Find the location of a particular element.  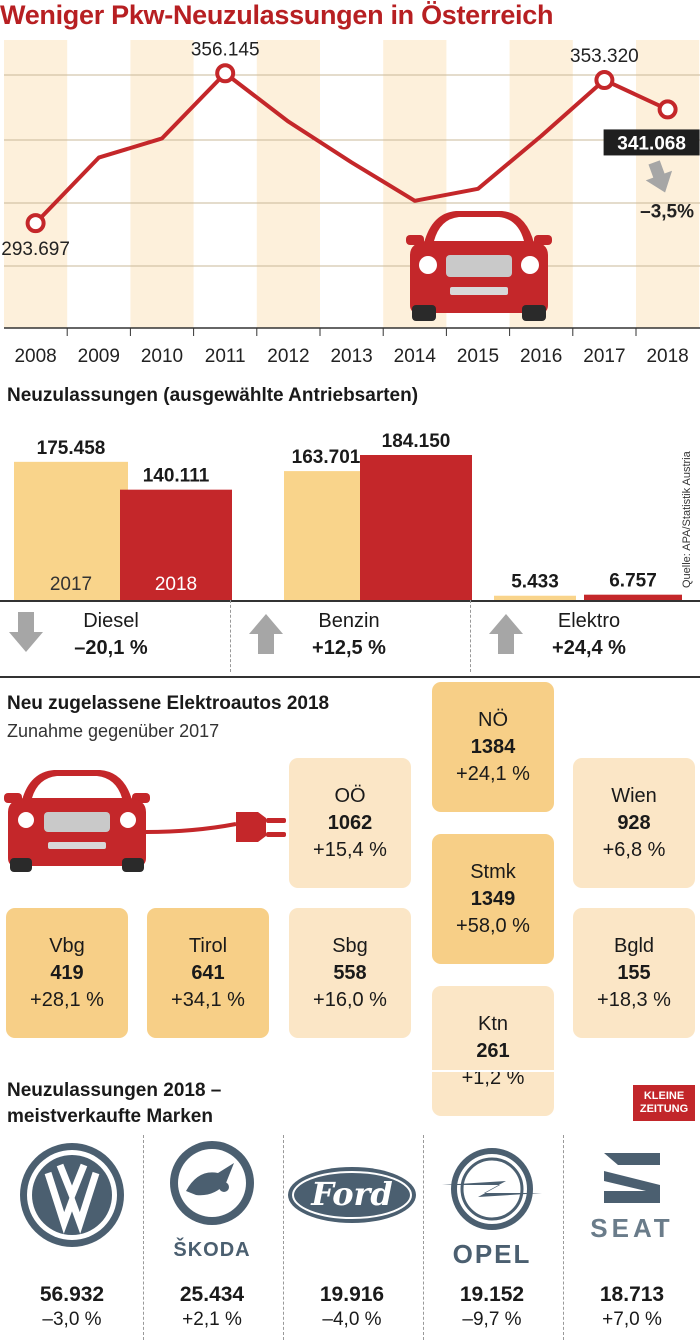

ford-logo-icon is located at coordinates (352, 1195).